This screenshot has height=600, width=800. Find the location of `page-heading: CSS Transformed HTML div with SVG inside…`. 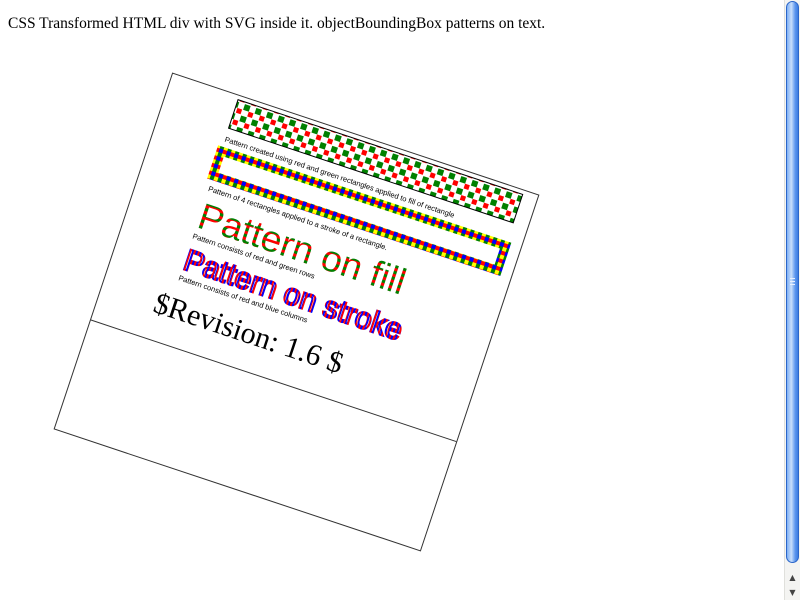

page-heading: CSS Transformed HTML div with SVG inside… is located at coordinates (277, 23).